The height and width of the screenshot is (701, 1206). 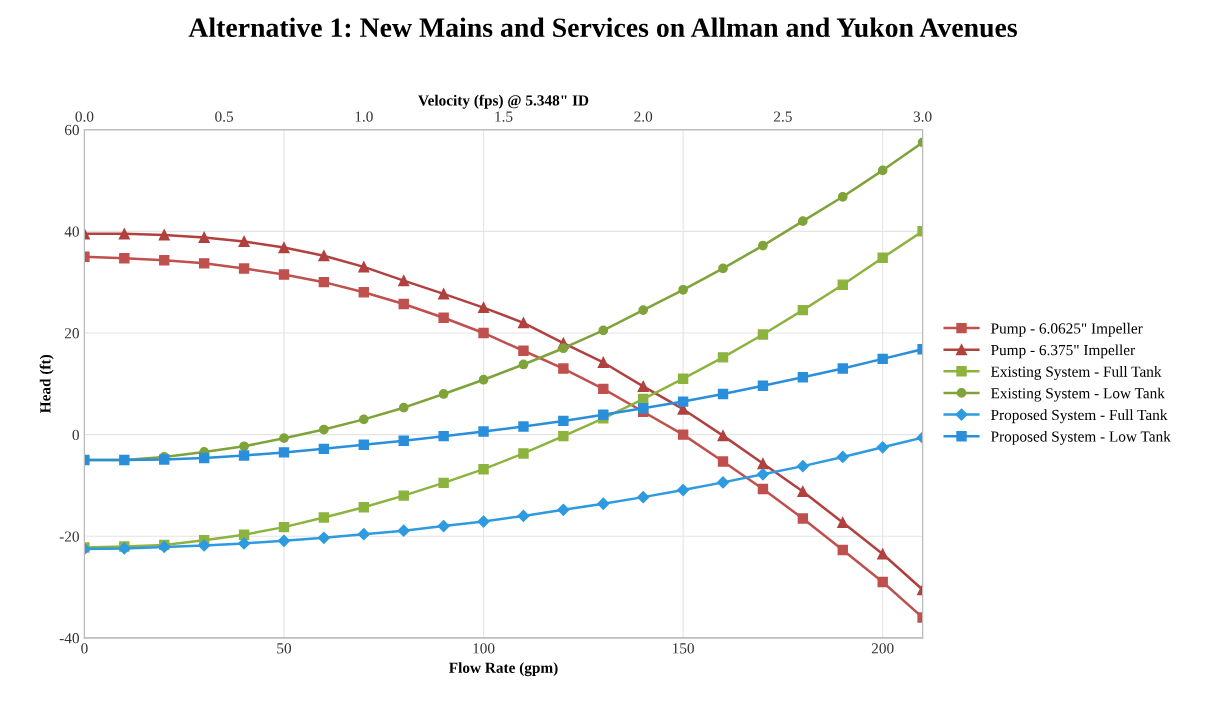 I want to click on legend-label: Proposed System - Full Tank, so click(x=1079, y=416).